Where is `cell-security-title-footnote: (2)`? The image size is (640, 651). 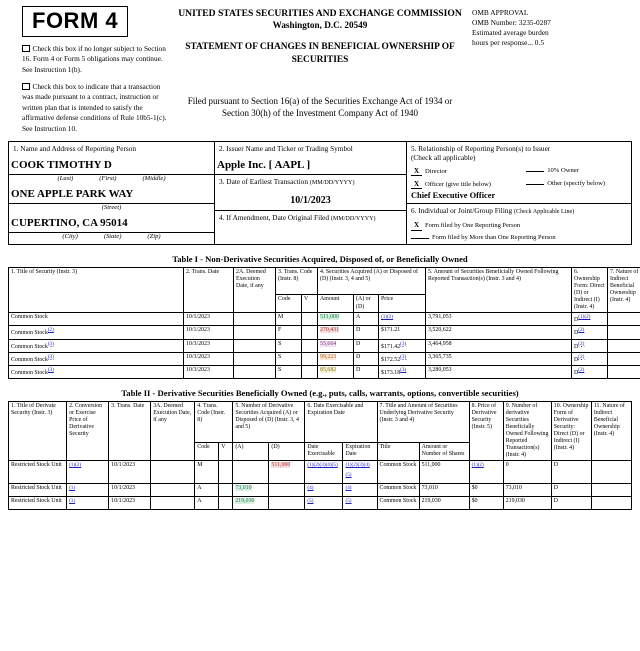
cell-security-title-footnote: (2) is located at coordinates (50, 330).